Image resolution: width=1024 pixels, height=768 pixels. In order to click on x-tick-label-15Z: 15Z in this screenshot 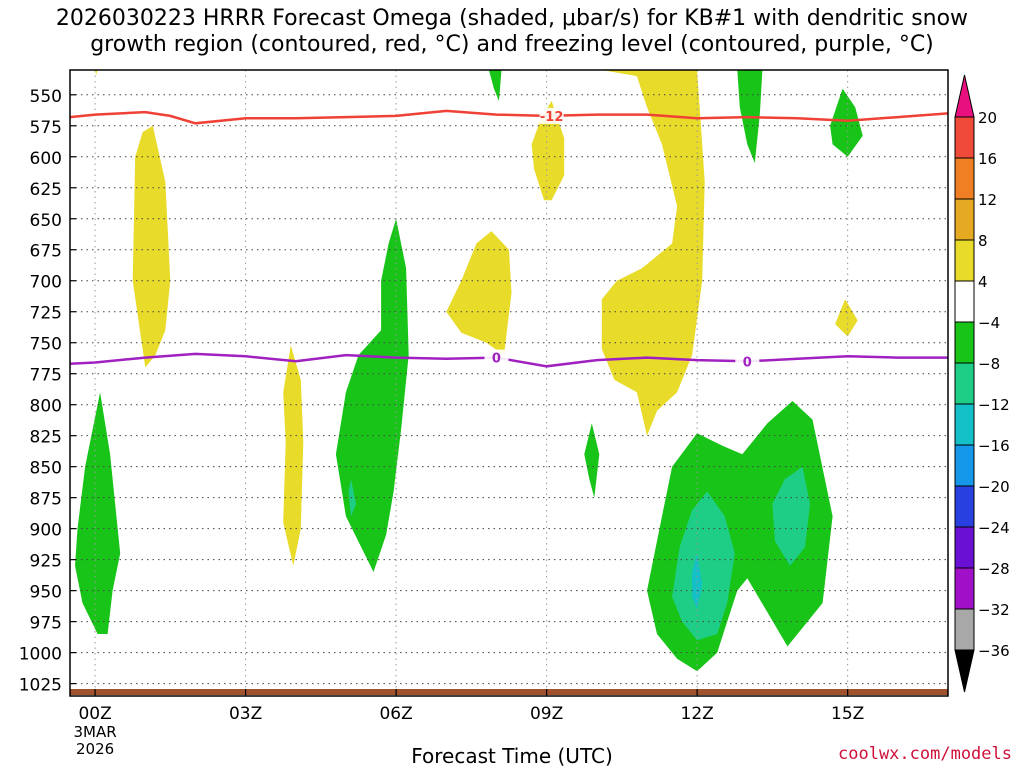, I will do `click(847, 714)`.